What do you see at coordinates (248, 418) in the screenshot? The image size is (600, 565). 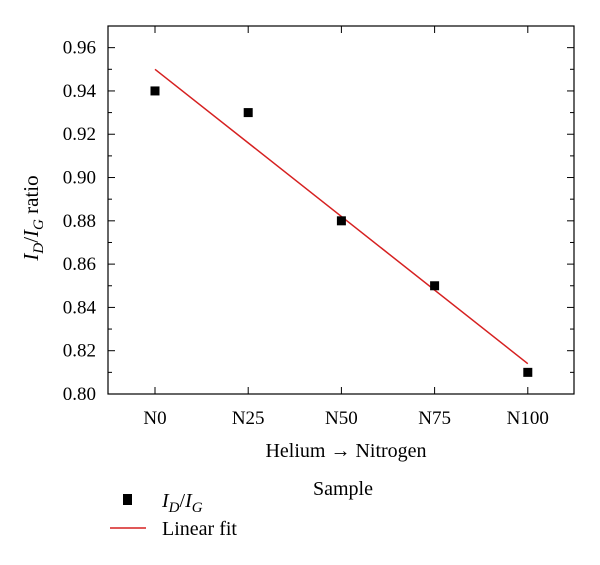 I see `x-tick-label: N25` at bounding box center [248, 418].